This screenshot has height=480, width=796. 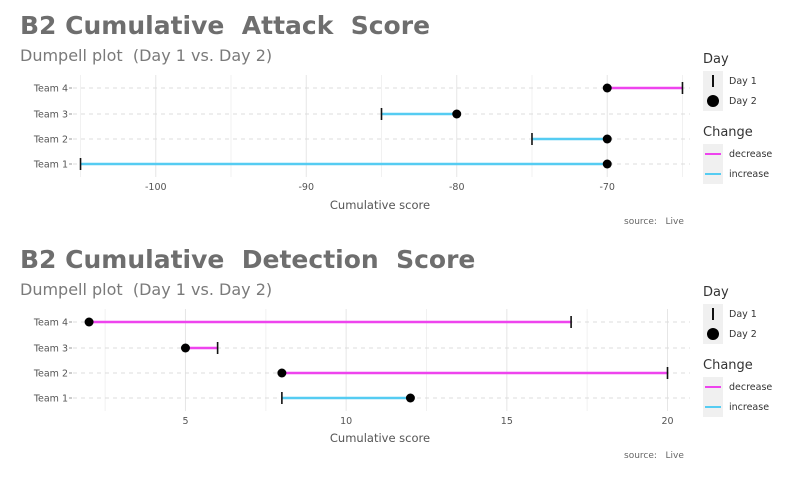 What do you see at coordinates (185, 421) in the screenshot?
I see `x-tick-label: 5` at bounding box center [185, 421].